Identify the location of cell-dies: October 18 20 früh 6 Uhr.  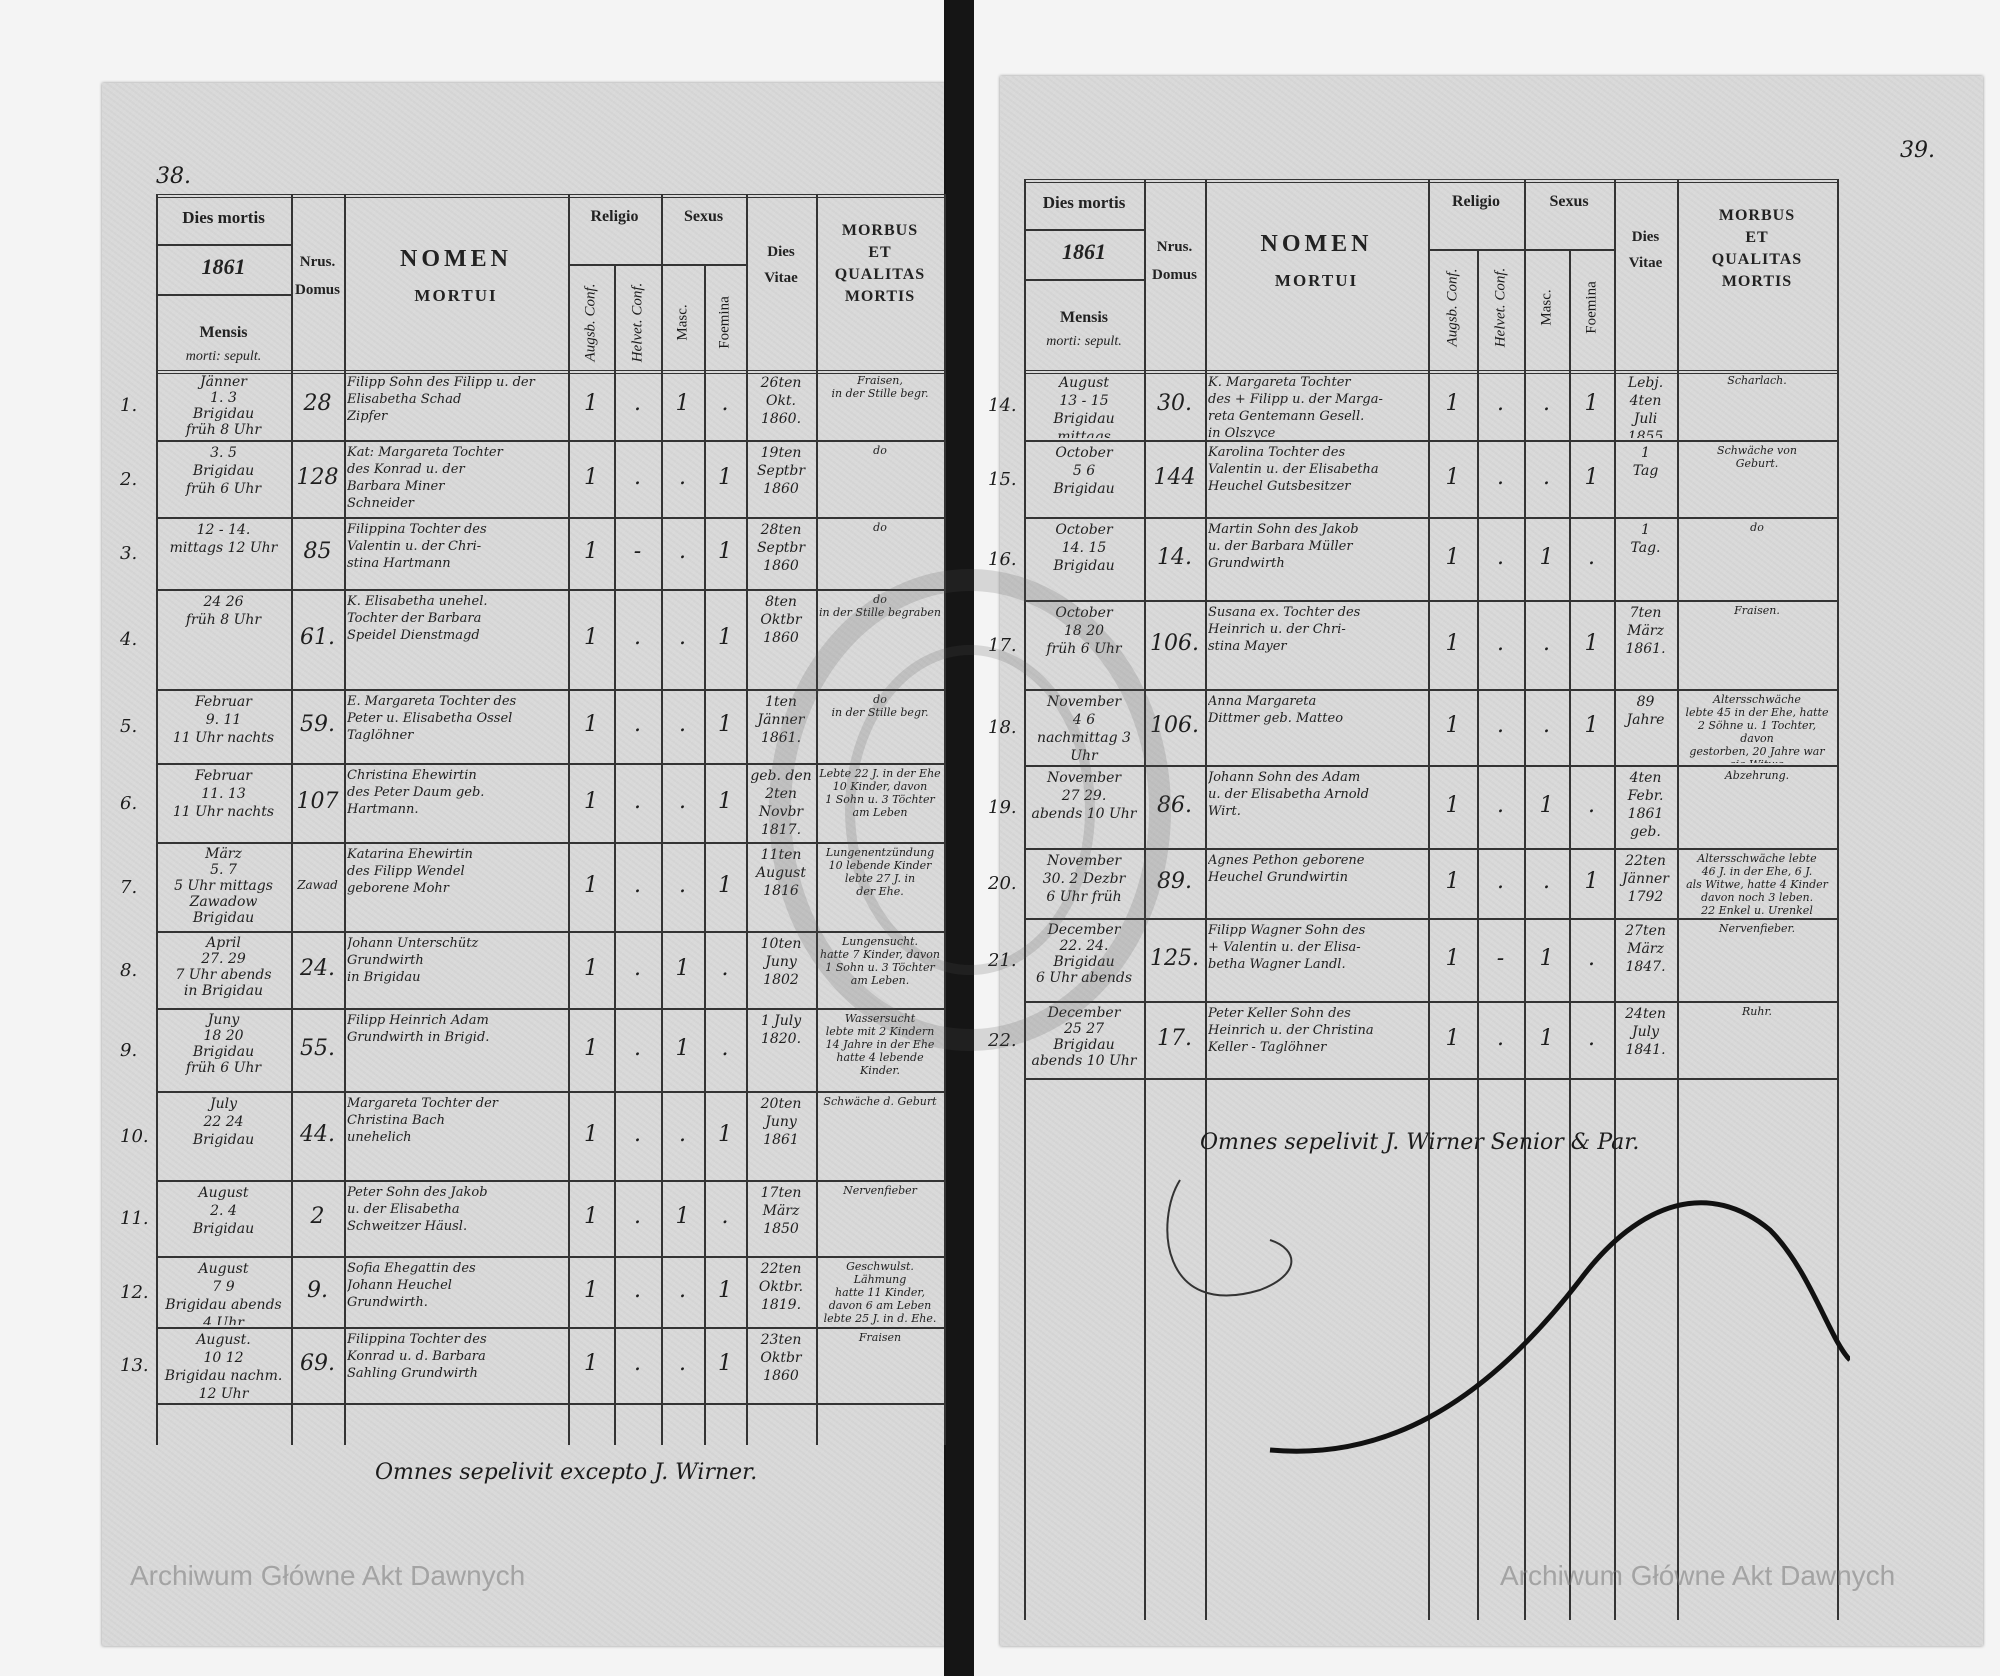
(1084, 631).